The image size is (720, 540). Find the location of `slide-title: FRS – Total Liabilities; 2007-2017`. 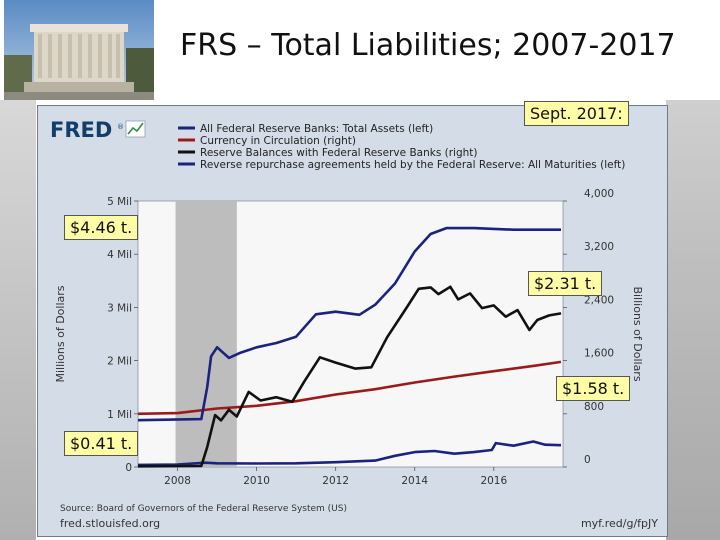

slide-title: FRS – Total Liabilities; 2007-2017 is located at coordinates (428, 45).